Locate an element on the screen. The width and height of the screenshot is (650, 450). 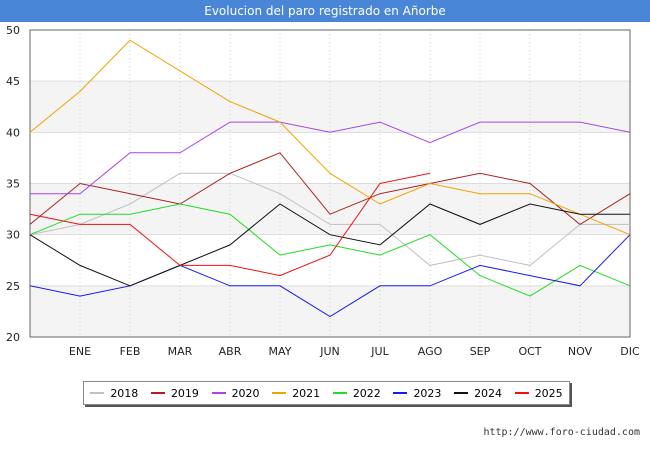
x-tick-label: NOV is located at coordinates (580, 351).